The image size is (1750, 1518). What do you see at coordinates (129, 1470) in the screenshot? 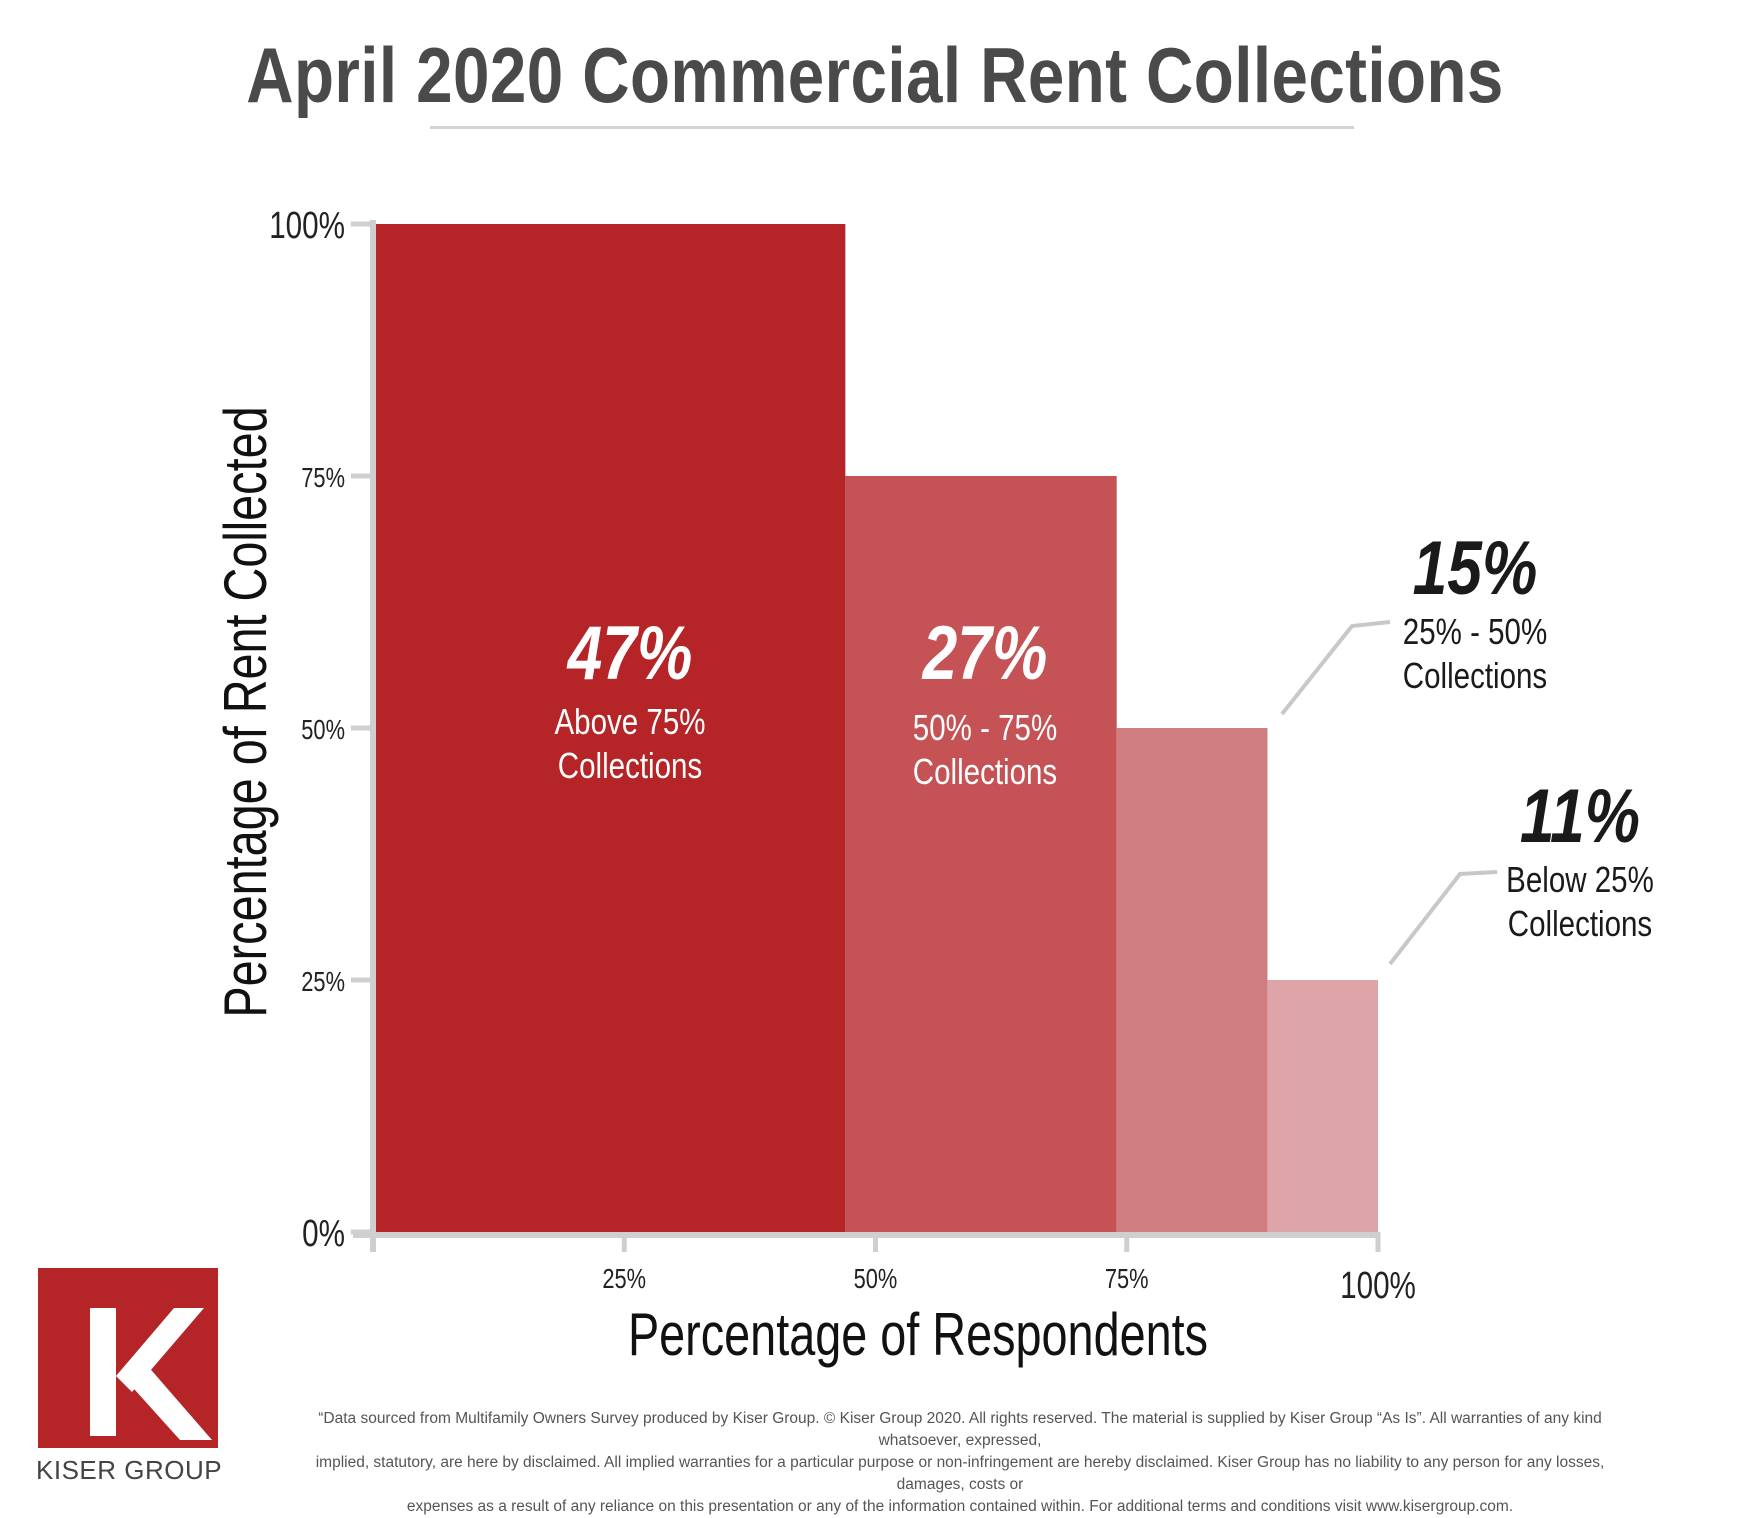
I see `logo-wordmark: KISER GROUP` at bounding box center [129, 1470].